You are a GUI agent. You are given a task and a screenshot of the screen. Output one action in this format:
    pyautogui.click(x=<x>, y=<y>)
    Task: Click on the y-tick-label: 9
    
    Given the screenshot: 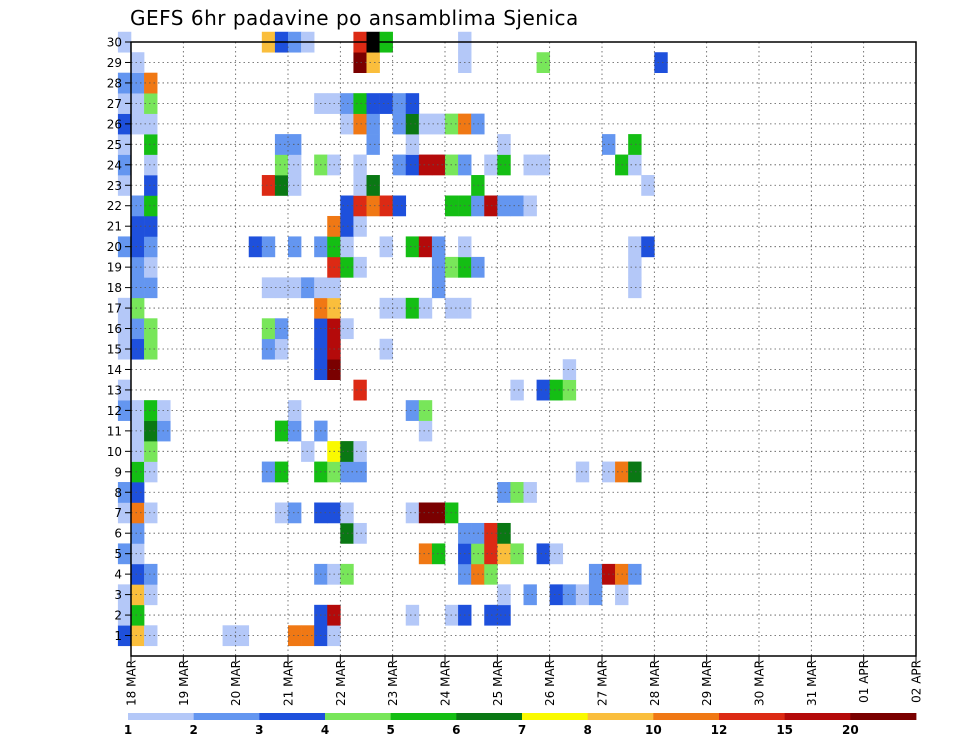 What is the action you would take?
    pyautogui.click(x=118, y=472)
    